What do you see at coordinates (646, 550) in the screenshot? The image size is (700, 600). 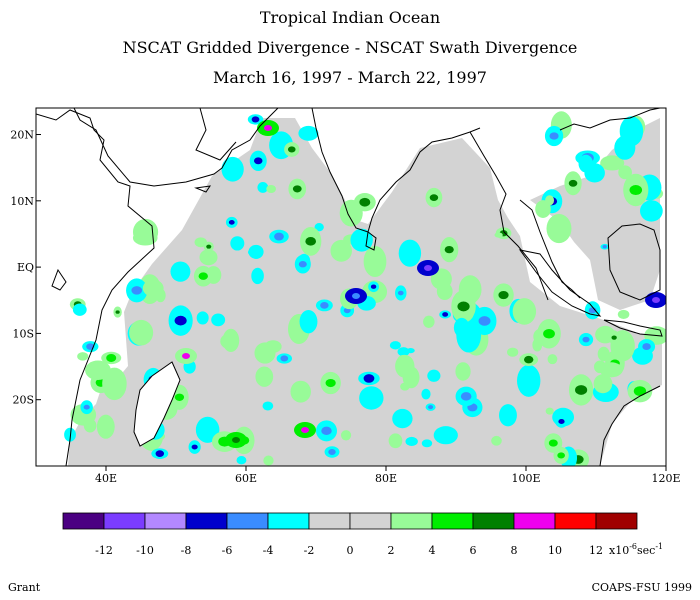 I see `legend-unit-suffix: sec` at bounding box center [646, 550].